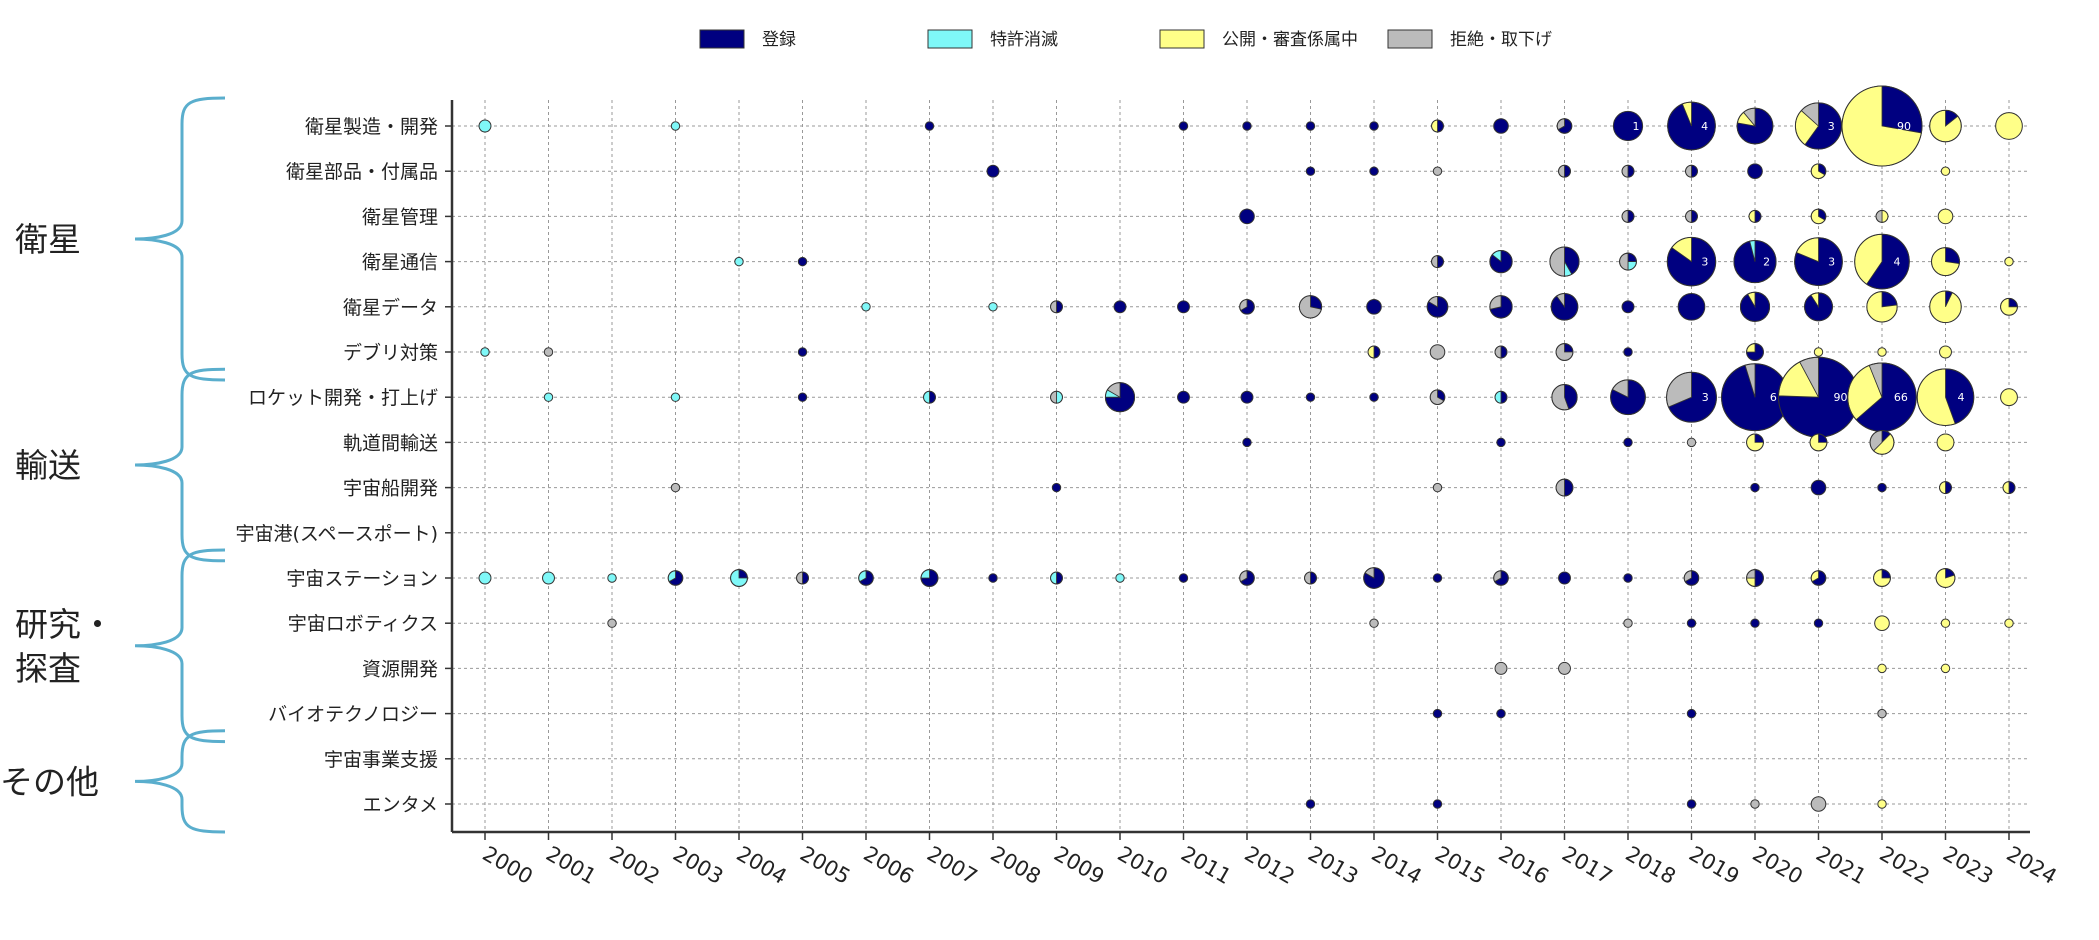 This screenshot has width=2099, height=940. What do you see at coordinates (390, 308) in the screenshot?
I see `y-tick-label: 衛星データ` at bounding box center [390, 308].